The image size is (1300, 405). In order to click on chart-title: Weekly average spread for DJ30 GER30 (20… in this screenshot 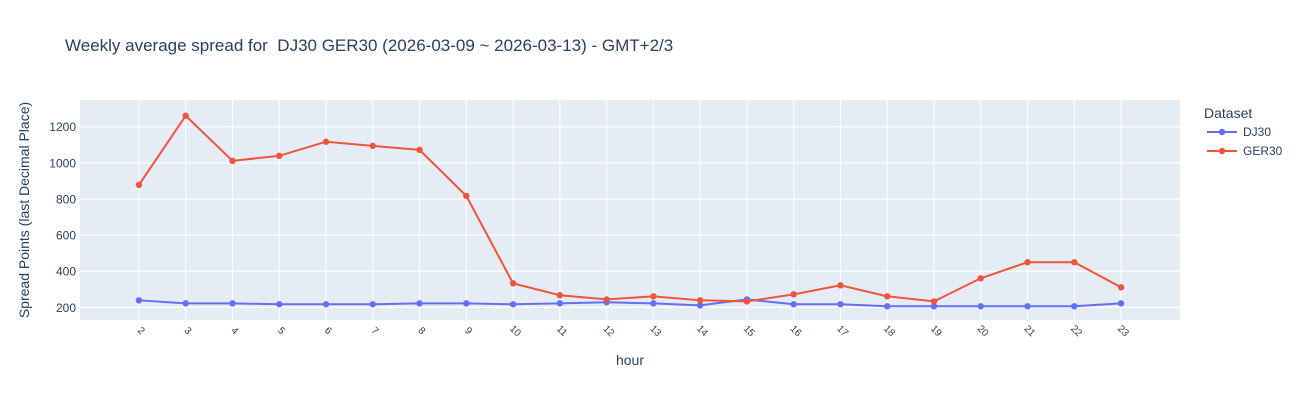, I will do `click(369, 45)`.